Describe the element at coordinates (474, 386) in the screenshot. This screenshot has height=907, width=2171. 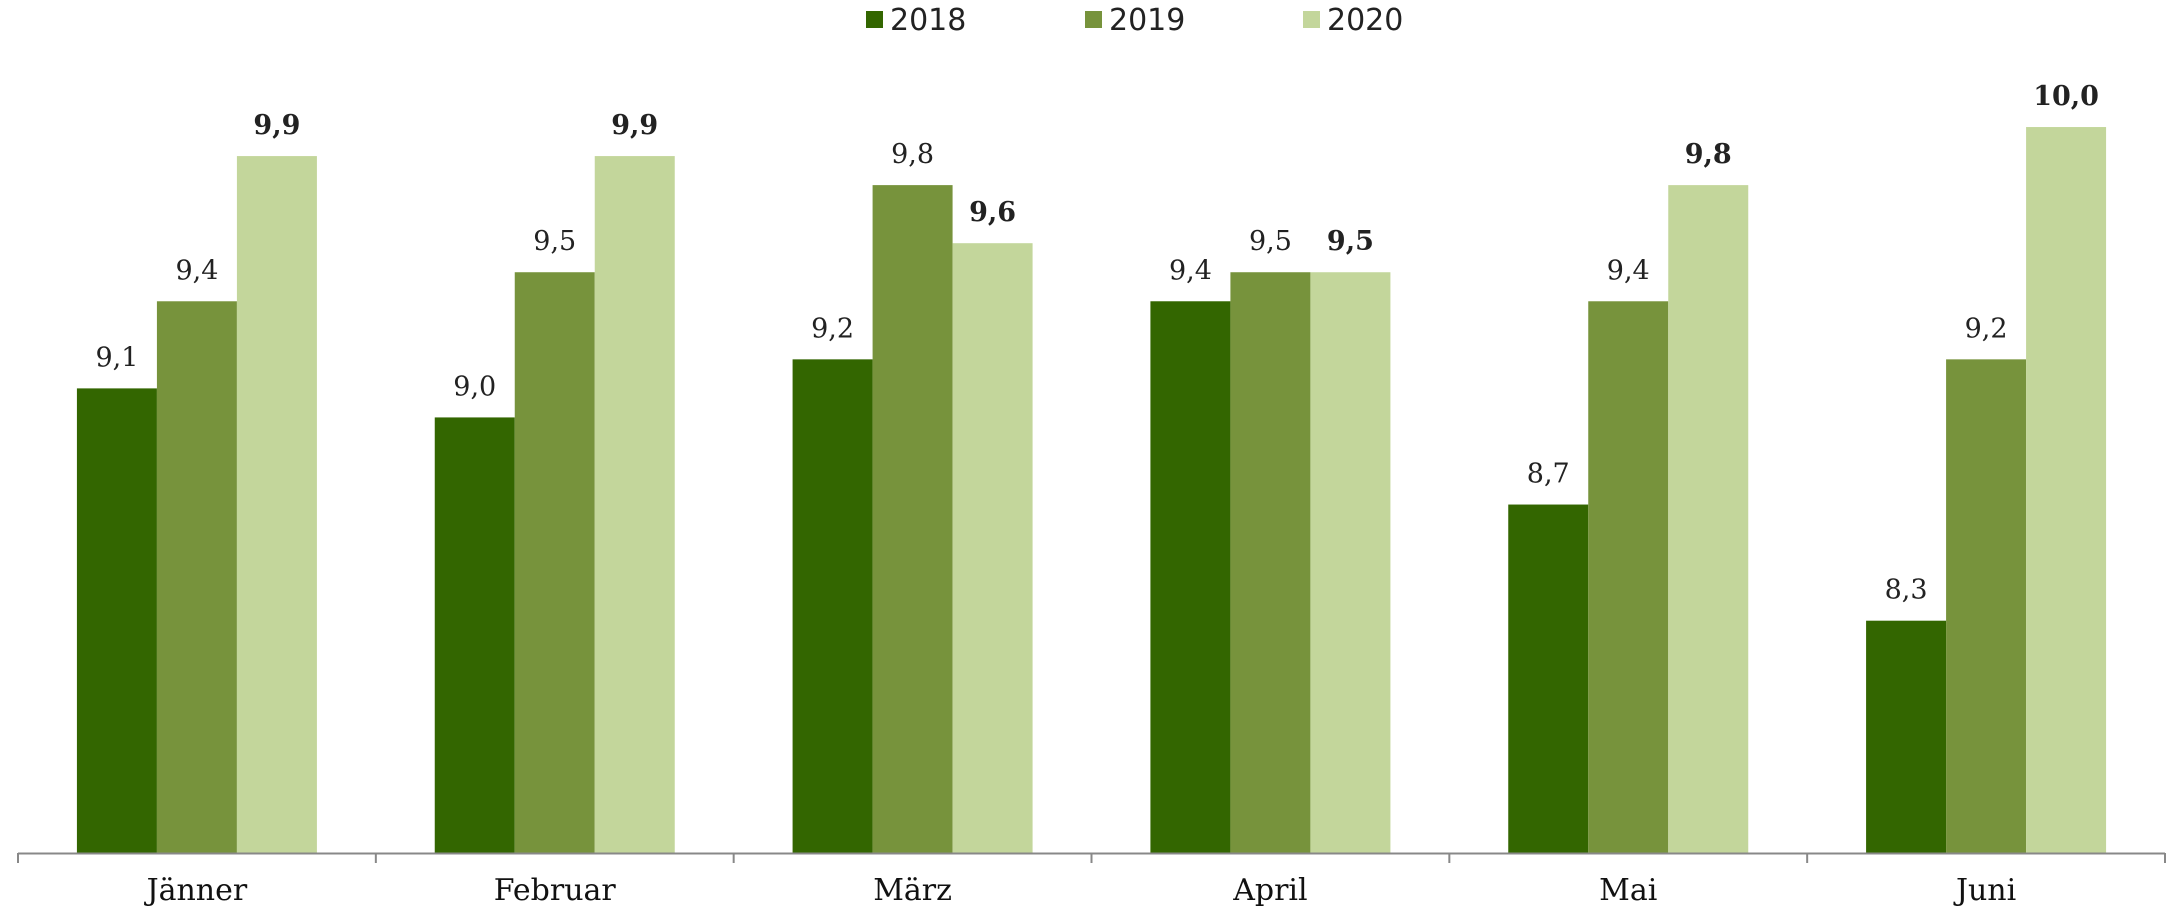
I see `data-label-2018-1: 9,0` at that location.